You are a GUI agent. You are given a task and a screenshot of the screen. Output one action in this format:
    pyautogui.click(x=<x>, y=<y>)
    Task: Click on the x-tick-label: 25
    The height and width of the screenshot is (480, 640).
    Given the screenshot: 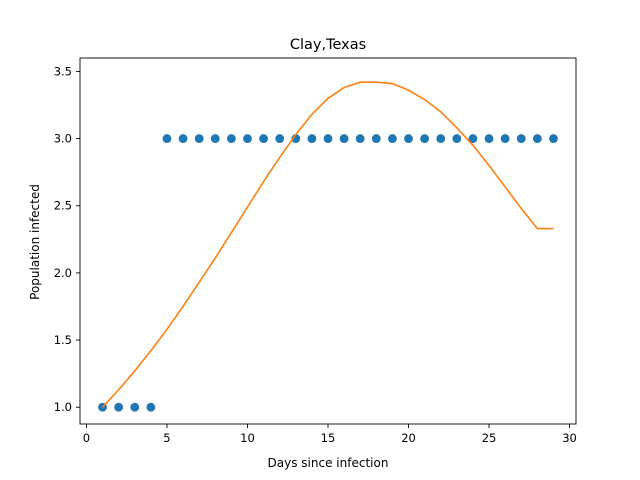 What is the action you would take?
    pyautogui.click(x=489, y=438)
    